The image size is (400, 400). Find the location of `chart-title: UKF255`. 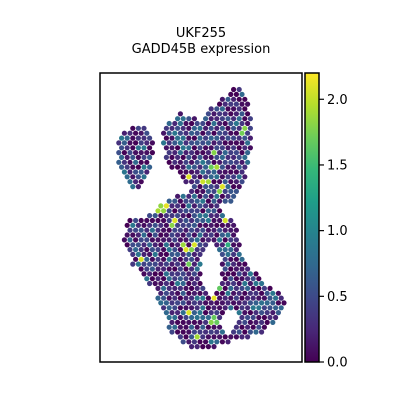

chart-title: UKF255 is located at coordinates (201, 33).